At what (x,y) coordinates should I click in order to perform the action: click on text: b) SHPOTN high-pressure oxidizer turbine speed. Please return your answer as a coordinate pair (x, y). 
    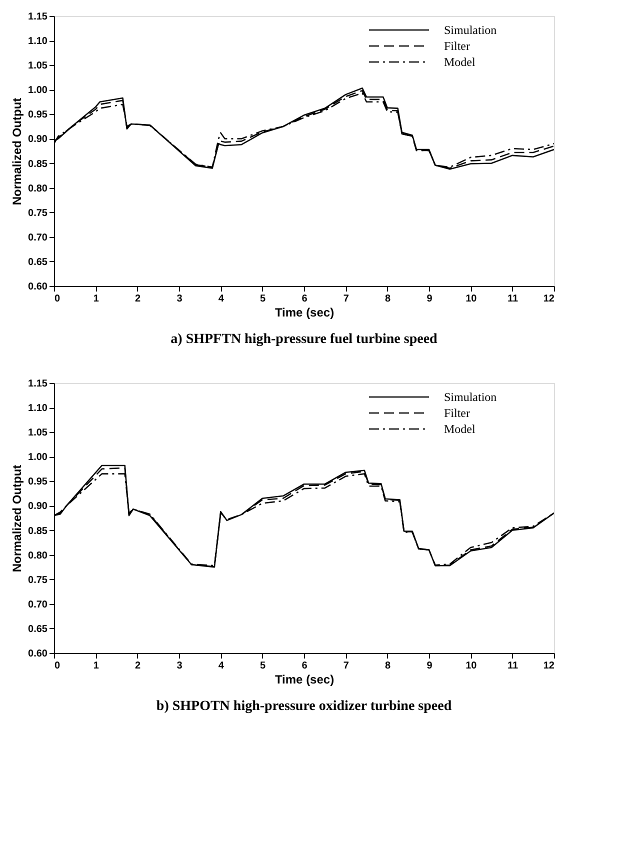
    Looking at the image, I should click on (304, 706).